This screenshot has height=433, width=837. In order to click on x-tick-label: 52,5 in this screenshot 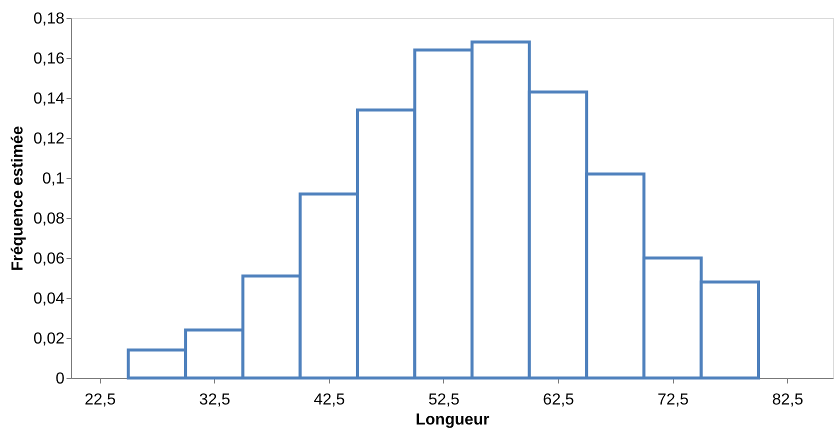, I will do `click(444, 400)`.